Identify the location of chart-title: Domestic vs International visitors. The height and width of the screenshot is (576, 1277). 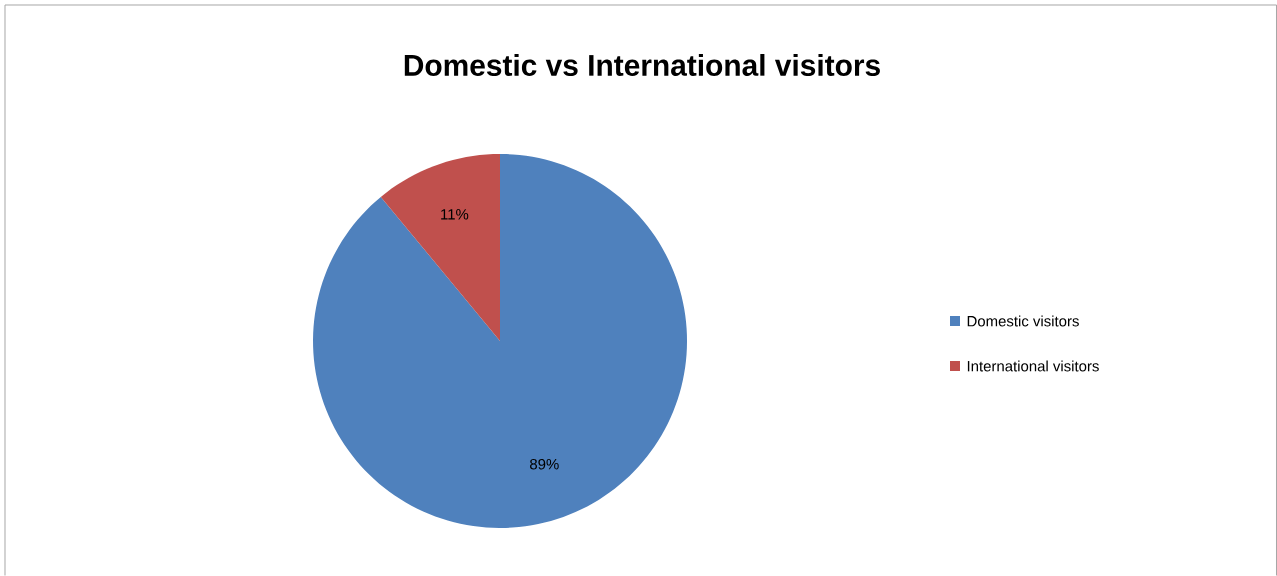
(642, 65).